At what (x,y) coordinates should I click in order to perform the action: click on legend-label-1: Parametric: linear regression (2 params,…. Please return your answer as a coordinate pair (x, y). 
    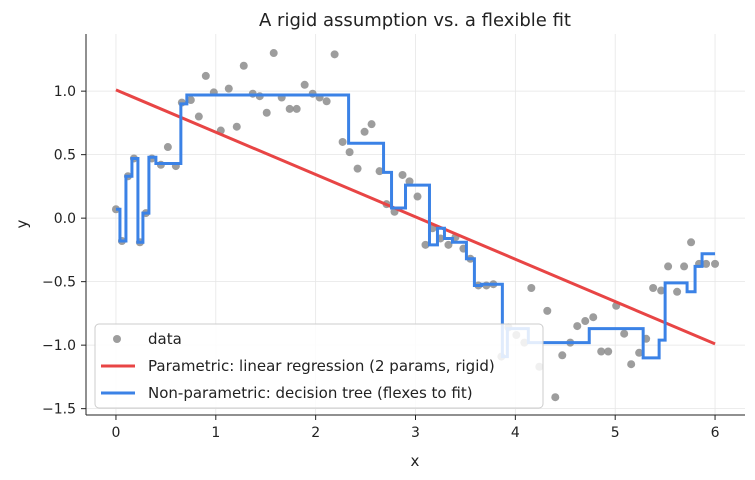
    Looking at the image, I should click on (321, 366).